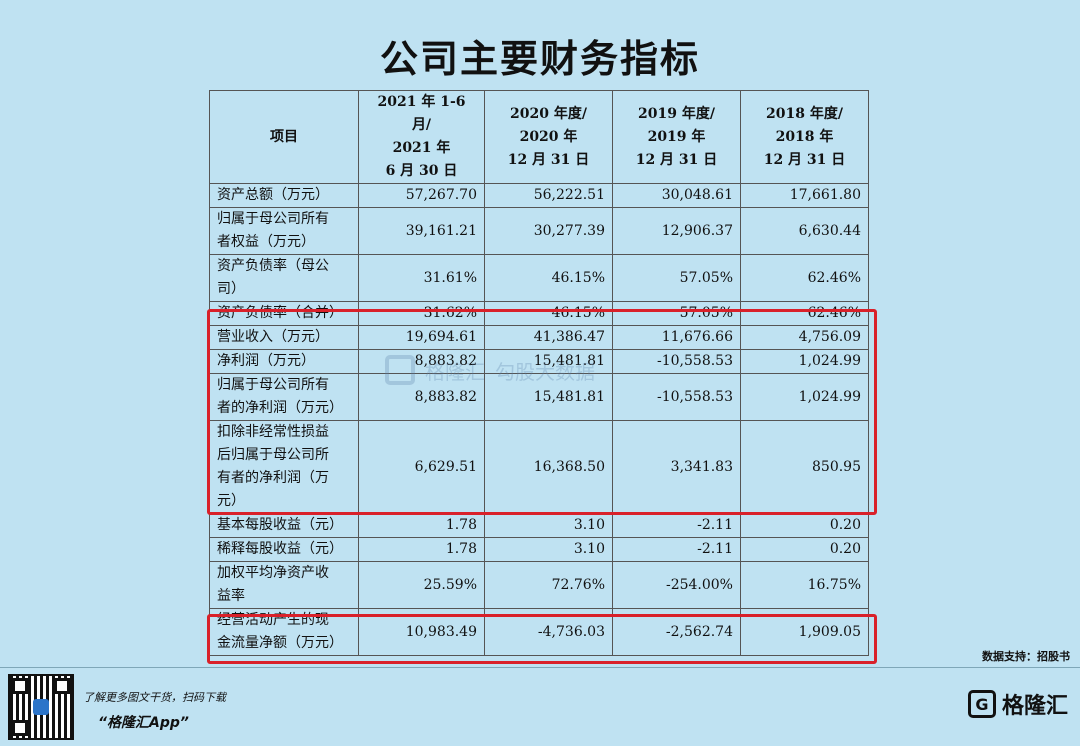 The image size is (1080, 746). What do you see at coordinates (284, 467) in the screenshot?
I see `row-label: 扣除非经常性损益 后归属于母公司所 有者的净利润（万 元）` at bounding box center [284, 467].